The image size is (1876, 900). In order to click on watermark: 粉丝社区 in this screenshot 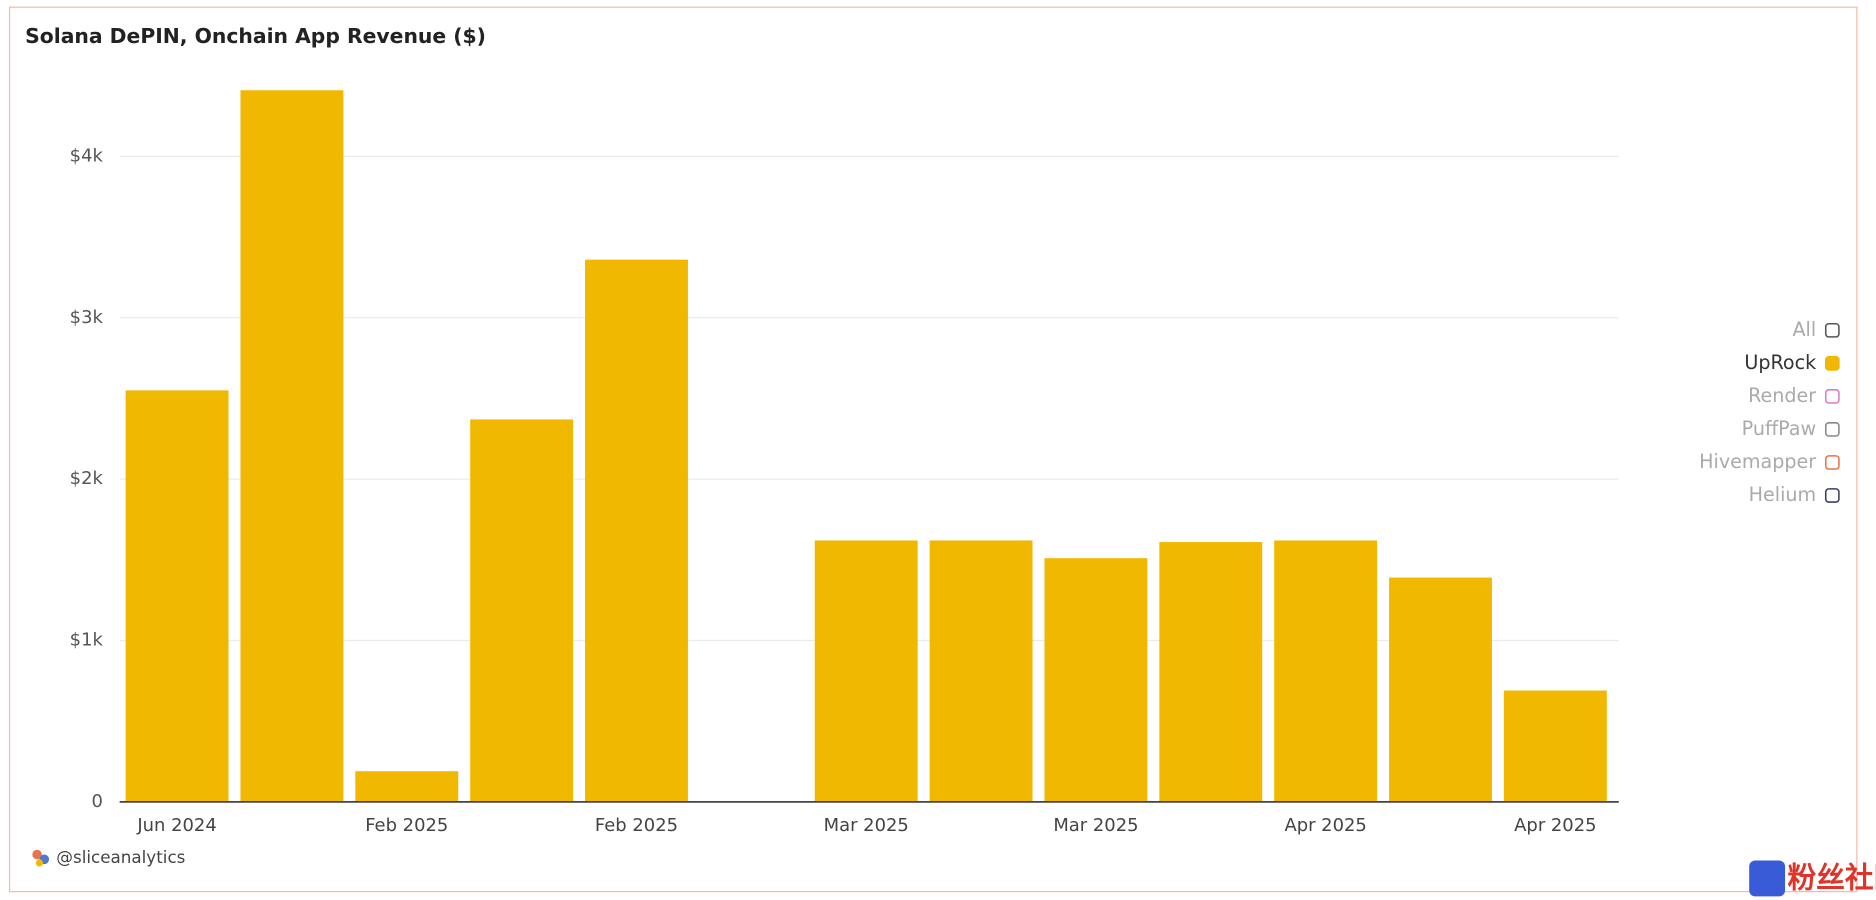, I will do `click(1831, 878)`.